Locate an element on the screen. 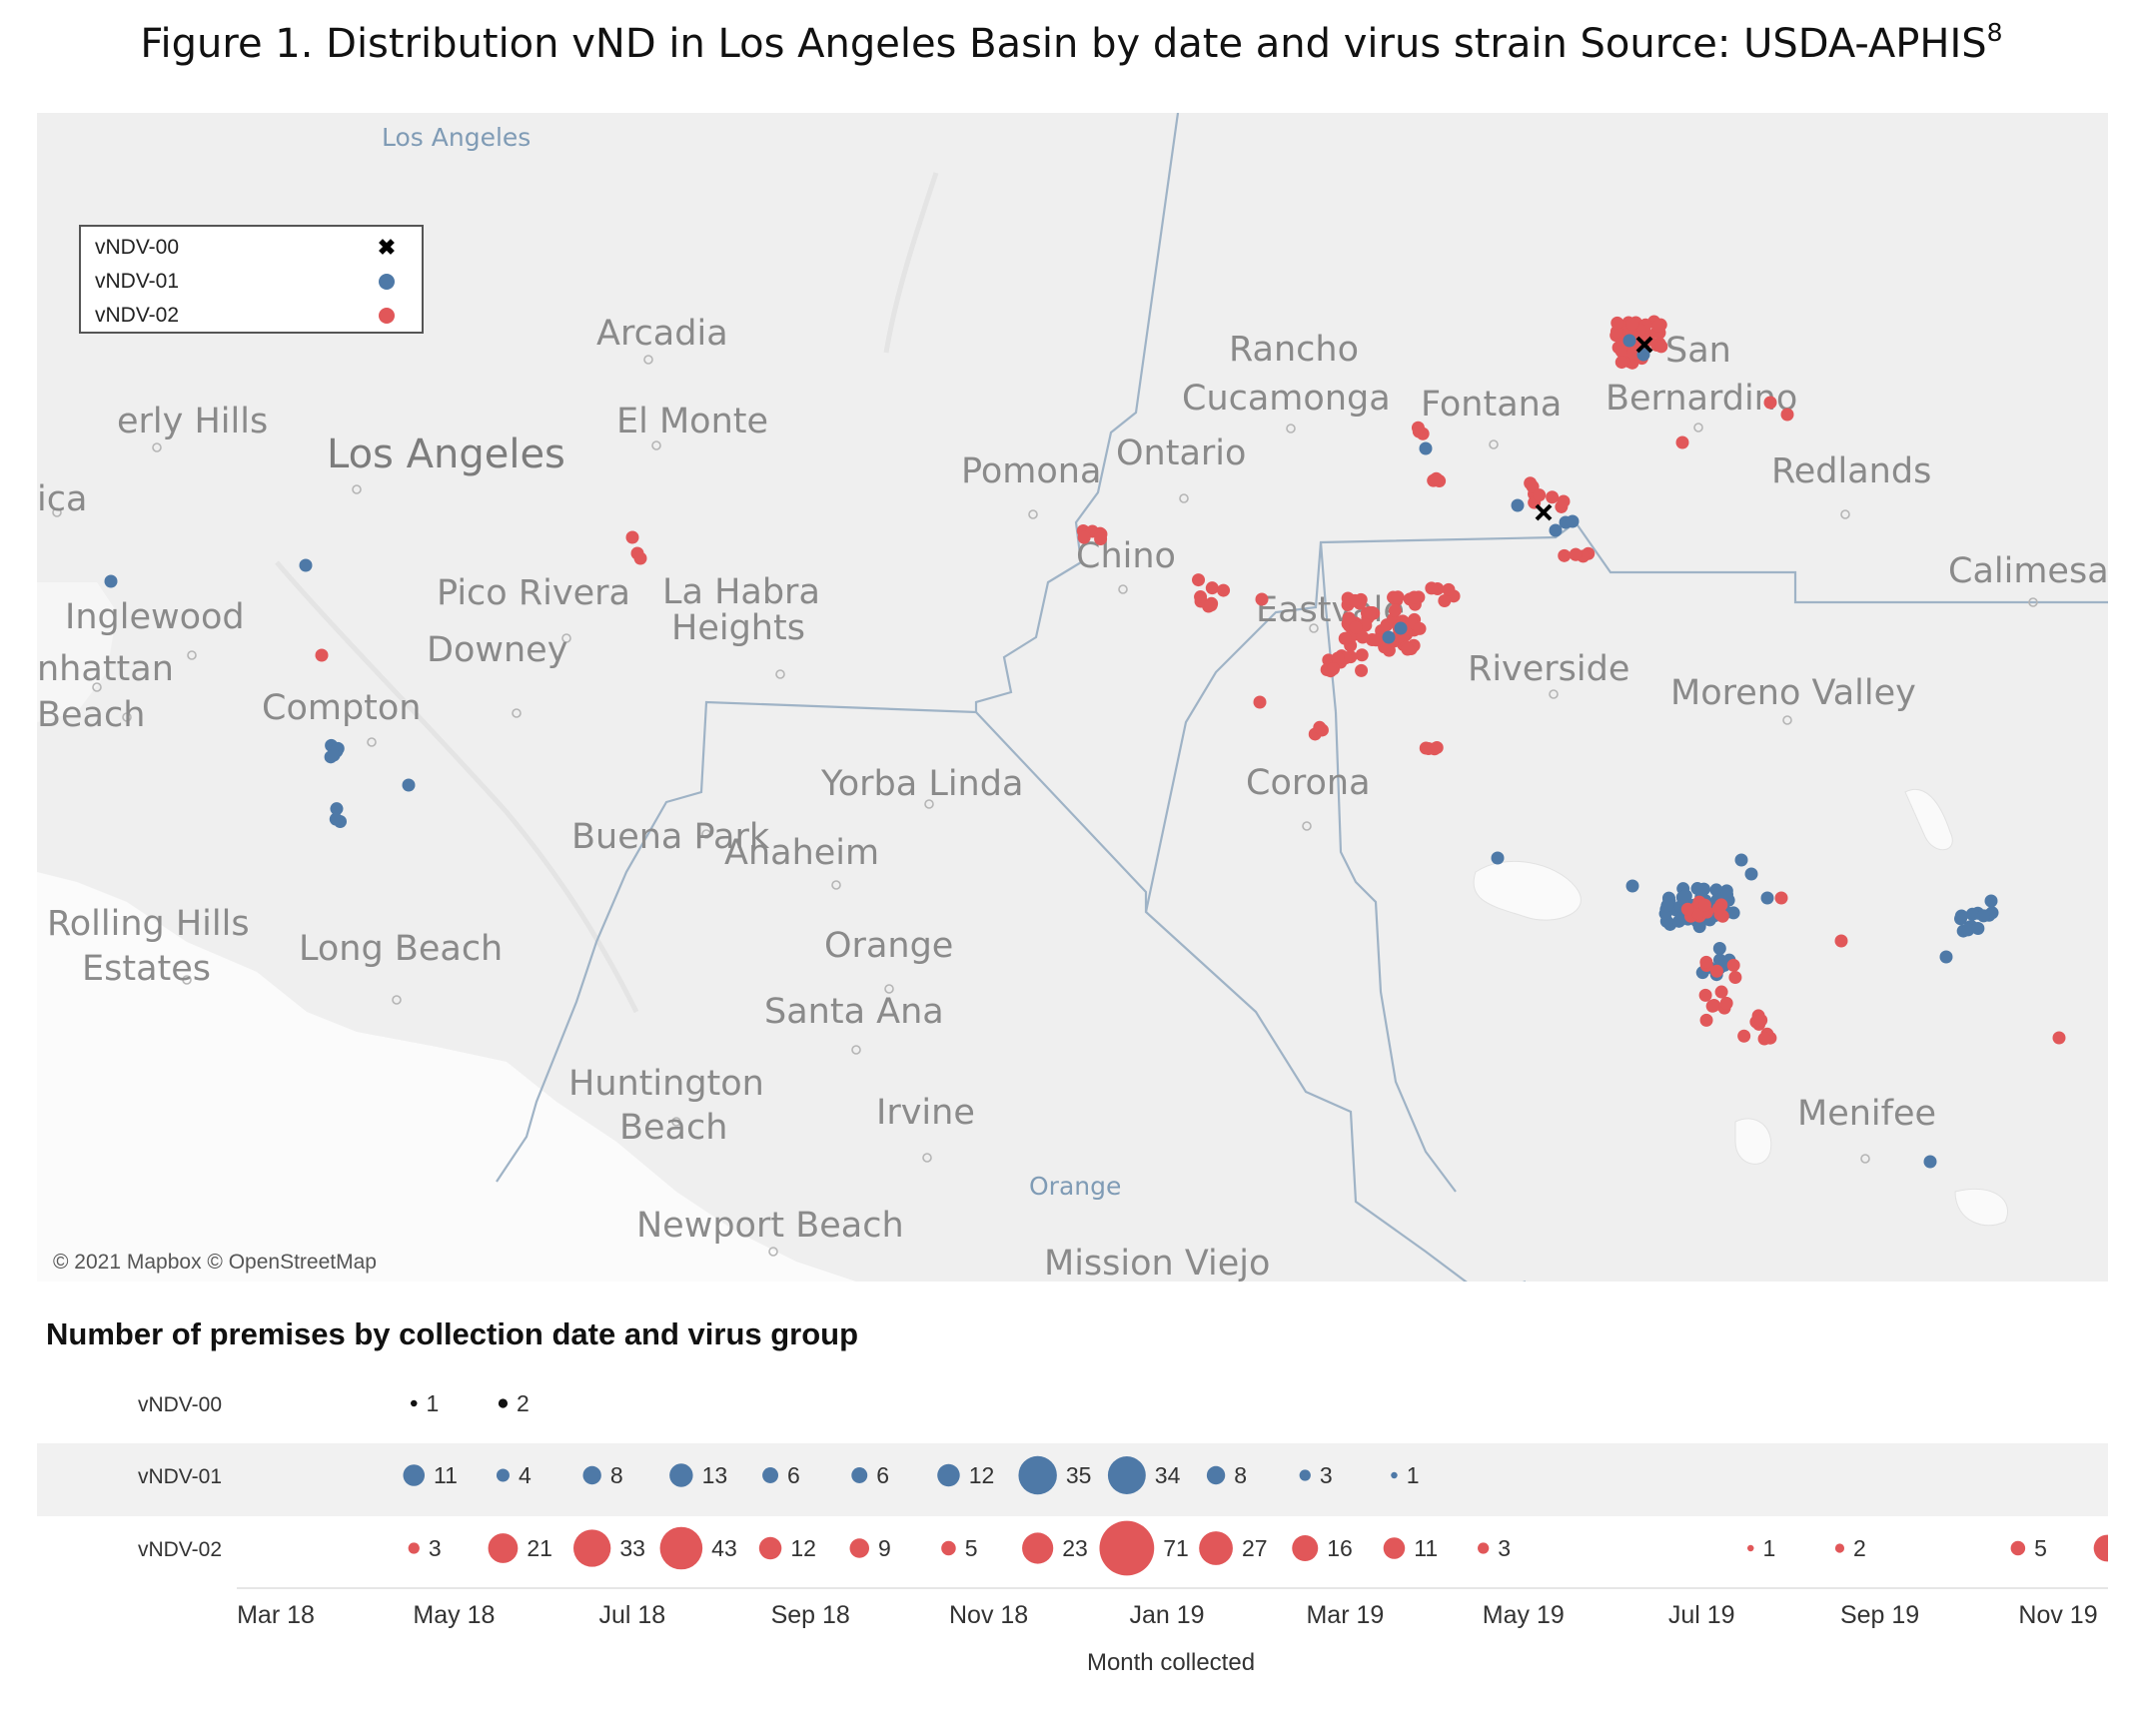  bubble-value-label: 1 is located at coordinates (1414, 1475).